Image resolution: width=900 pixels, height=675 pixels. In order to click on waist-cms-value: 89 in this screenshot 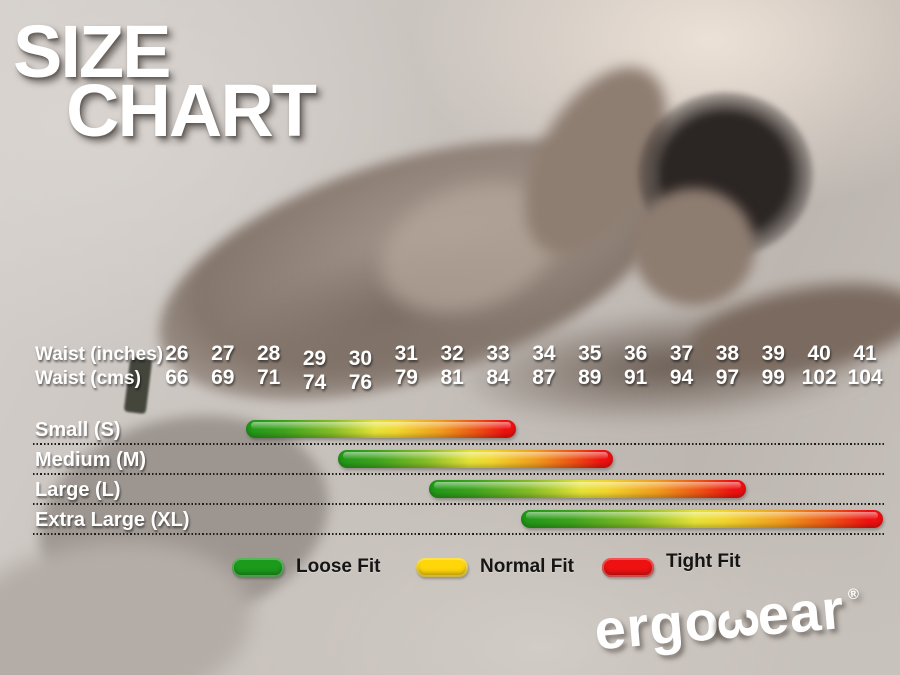, I will do `click(590, 377)`.